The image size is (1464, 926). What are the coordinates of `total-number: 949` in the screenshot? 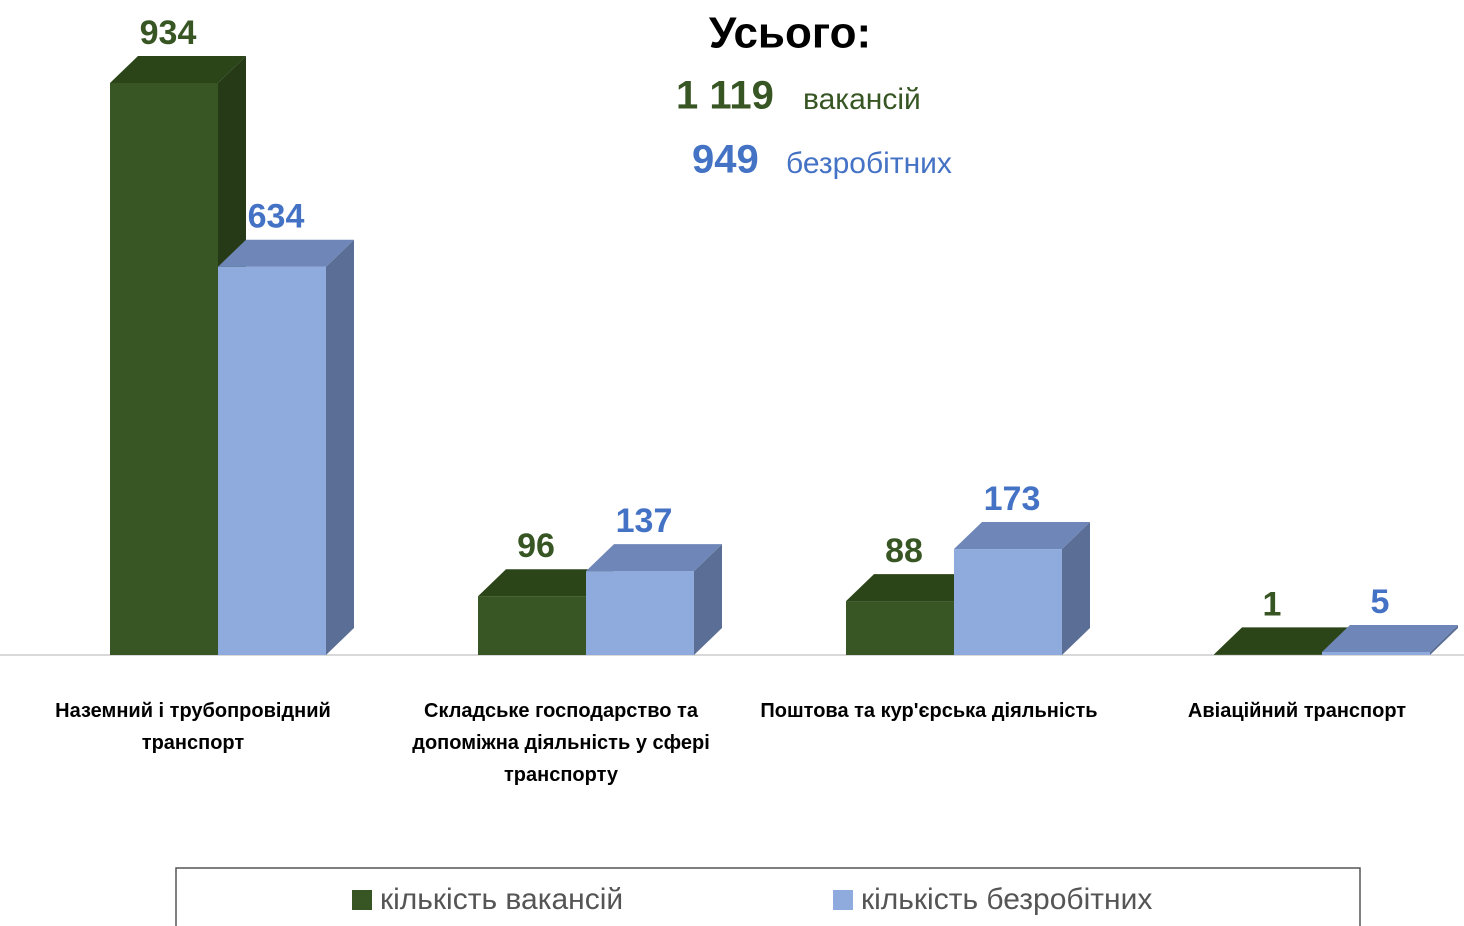 It's located at (725, 160).